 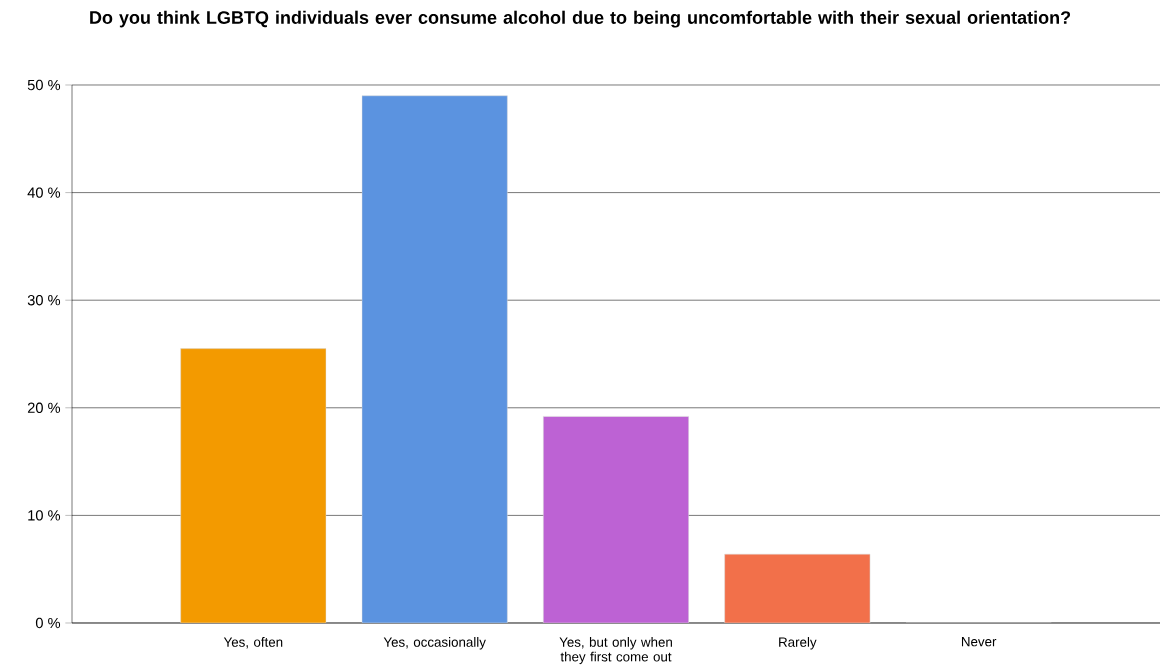 What do you see at coordinates (580, 19) in the screenshot?
I see `chart-title: Do you think LGBTQ individuals ever consume alcohol due to being uncomfortable with their sexual orientation?` at bounding box center [580, 19].